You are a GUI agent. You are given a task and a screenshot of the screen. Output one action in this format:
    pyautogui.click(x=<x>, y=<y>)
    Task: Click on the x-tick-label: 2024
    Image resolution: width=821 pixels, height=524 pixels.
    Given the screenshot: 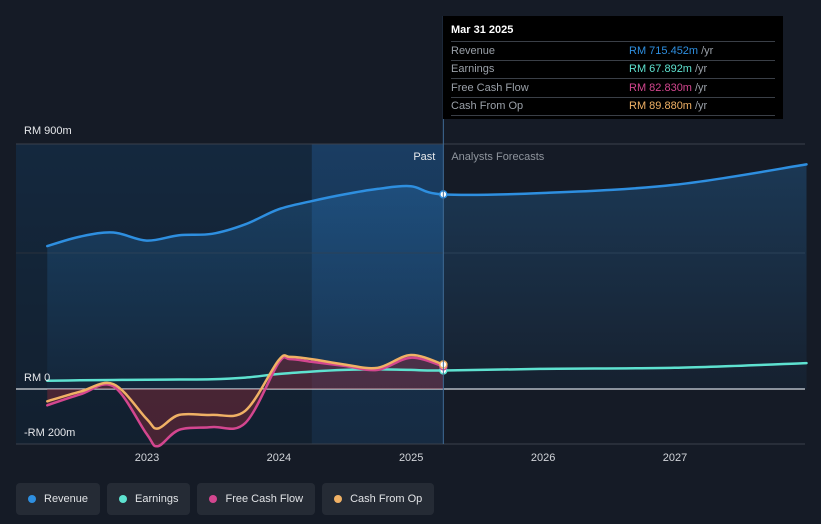 What is the action you would take?
    pyautogui.click(x=279, y=458)
    